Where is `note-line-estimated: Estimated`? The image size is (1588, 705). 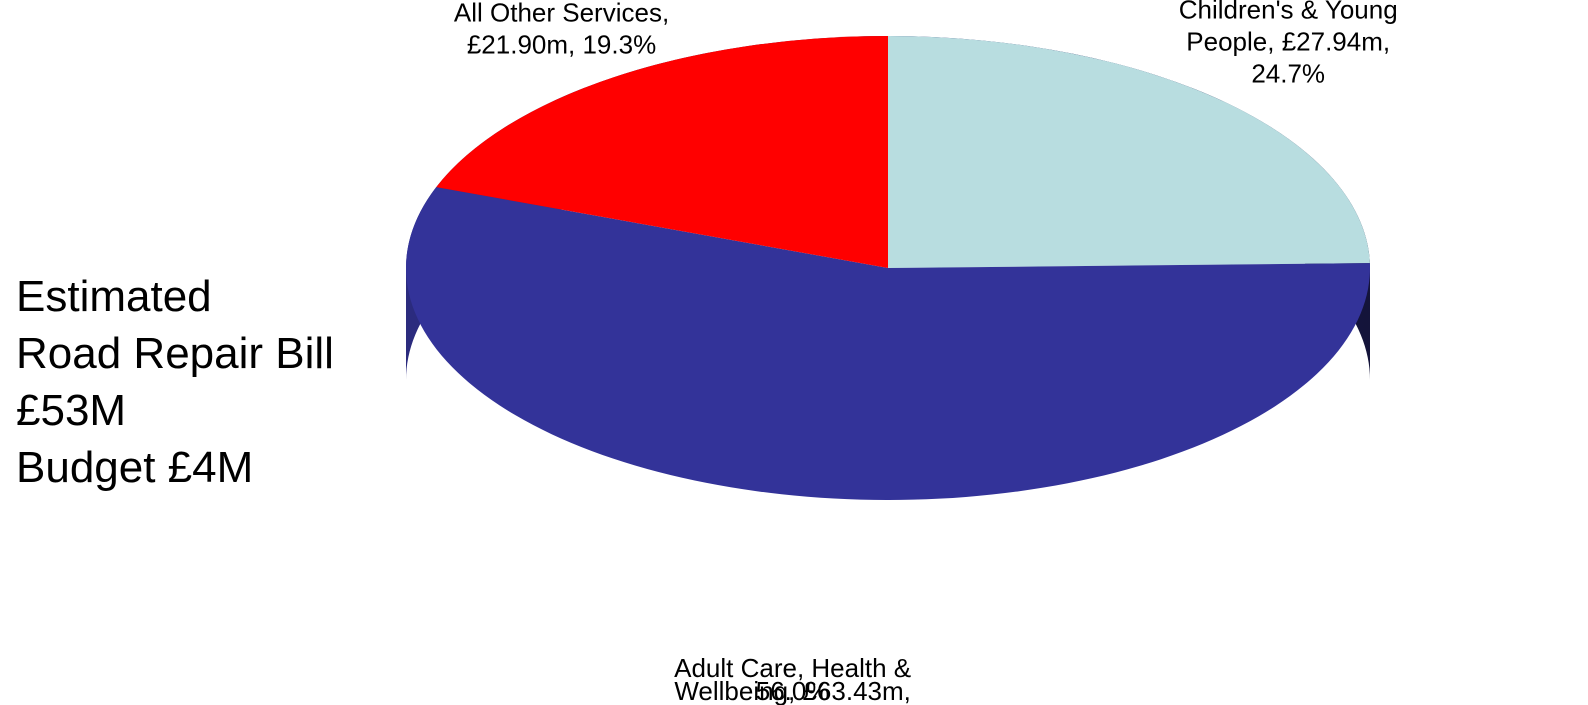 note-line-estimated: Estimated is located at coordinates (114, 296).